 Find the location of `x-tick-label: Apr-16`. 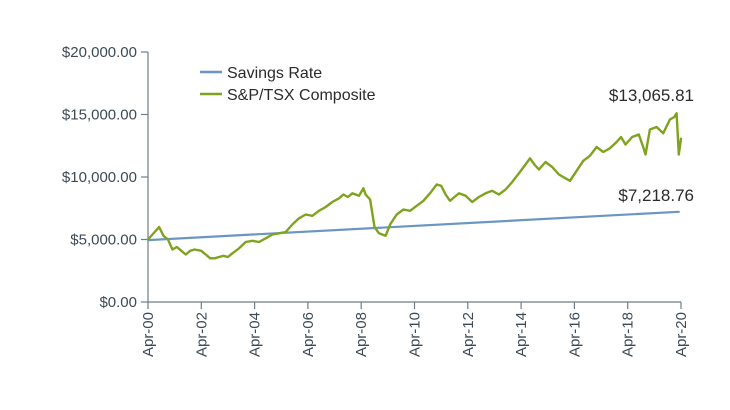

x-tick-label: Apr-16 is located at coordinates (574, 334).